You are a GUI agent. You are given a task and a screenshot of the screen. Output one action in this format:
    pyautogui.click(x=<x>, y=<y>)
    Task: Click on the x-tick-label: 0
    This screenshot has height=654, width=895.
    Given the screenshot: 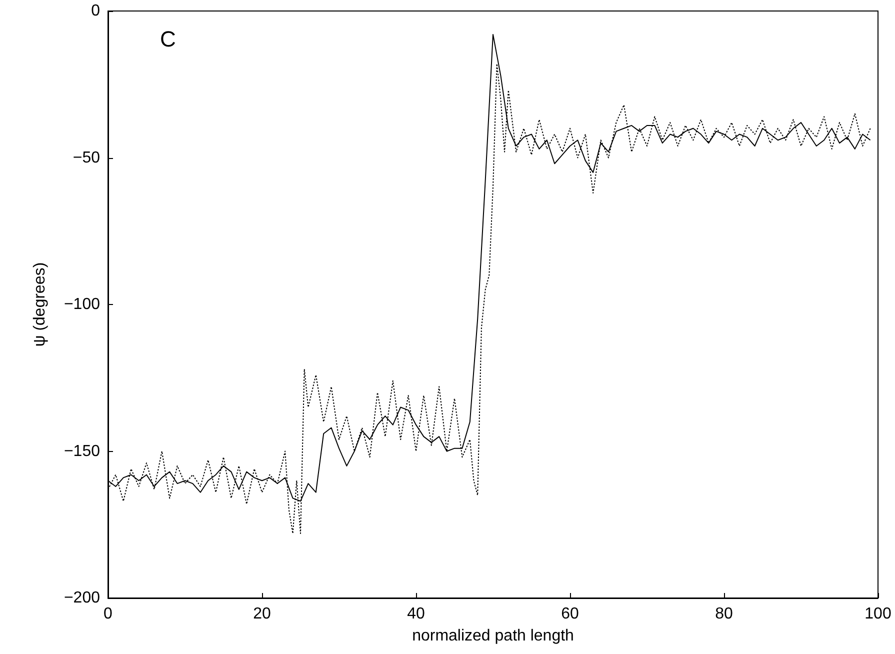 What is the action you would take?
    pyautogui.click(x=108, y=614)
    